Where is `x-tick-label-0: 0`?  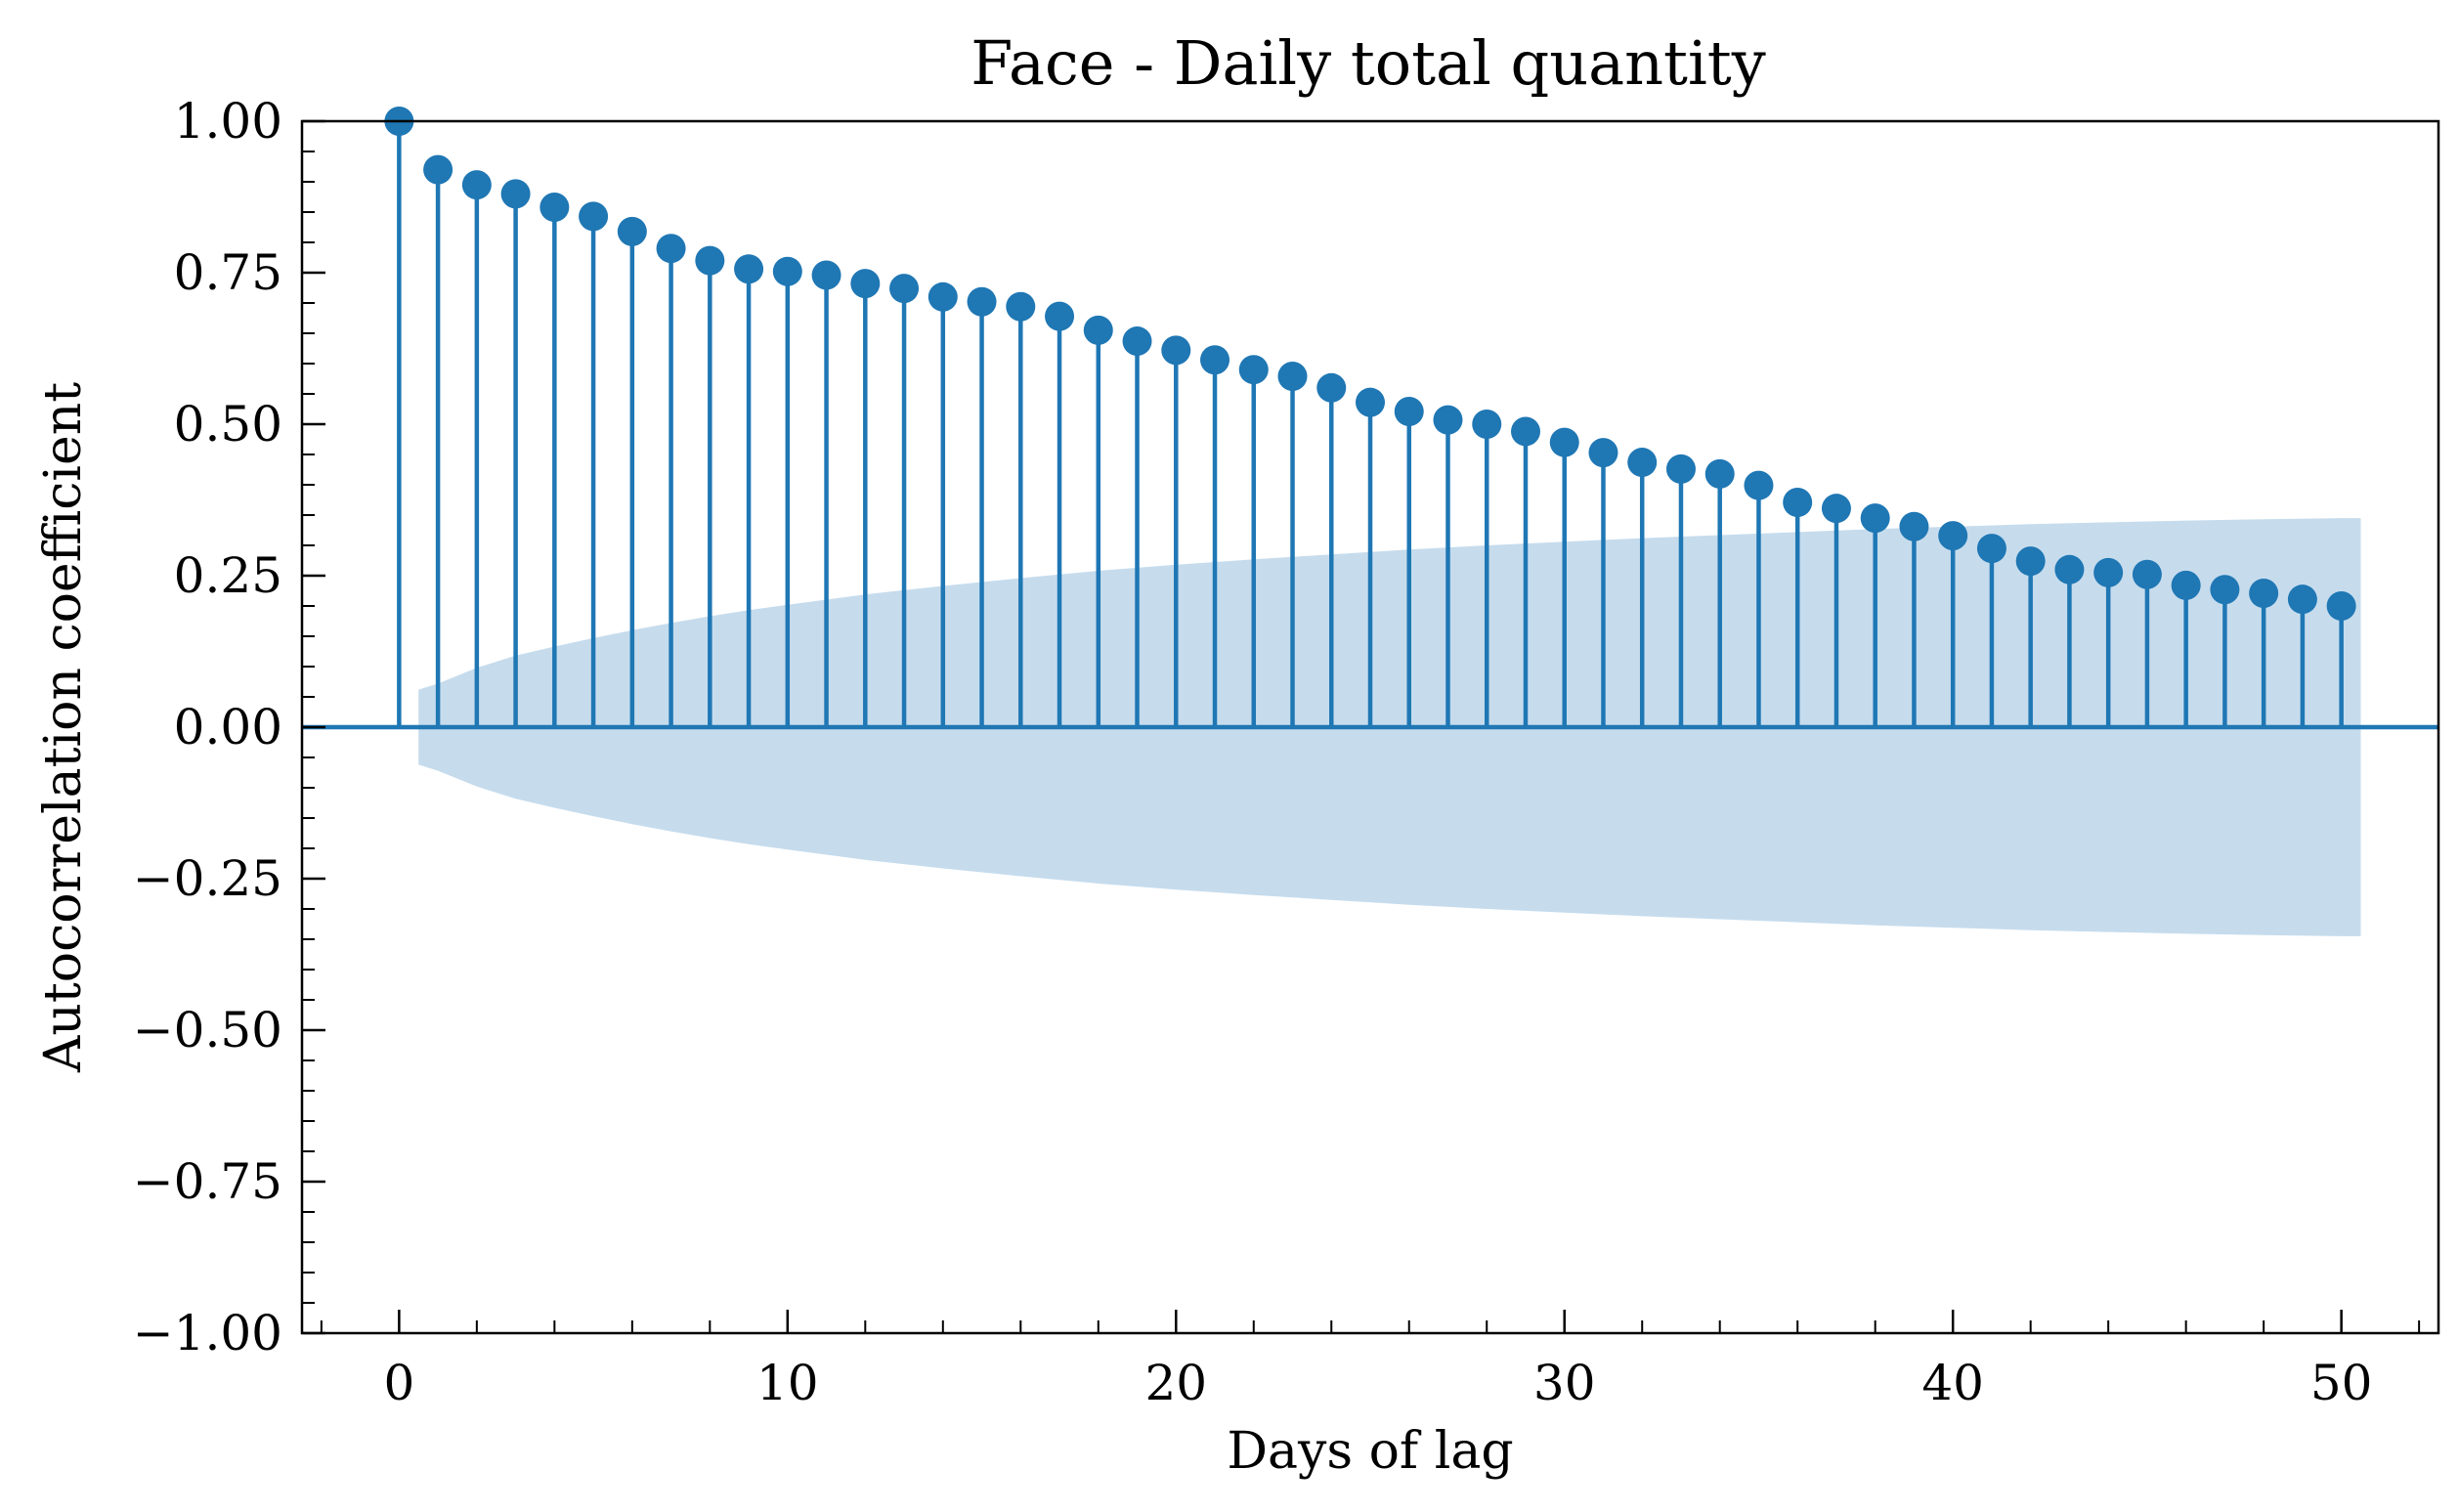 x-tick-label-0: 0 is located at coordinates (398, 1383).